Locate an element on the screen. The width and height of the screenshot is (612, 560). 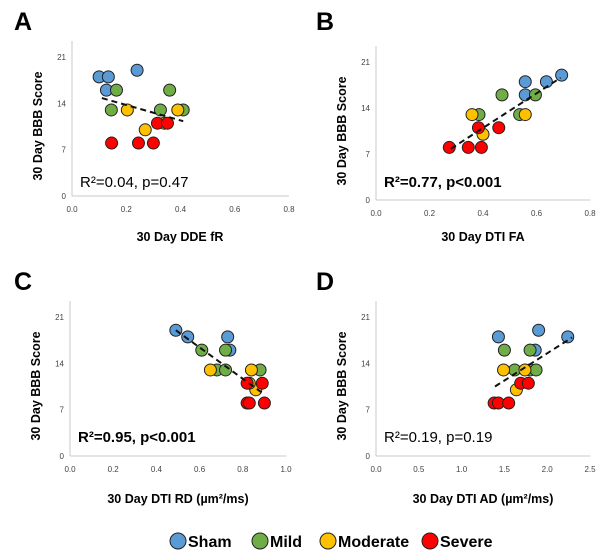
legend-marker-mild is located at coordinates (260, 541).